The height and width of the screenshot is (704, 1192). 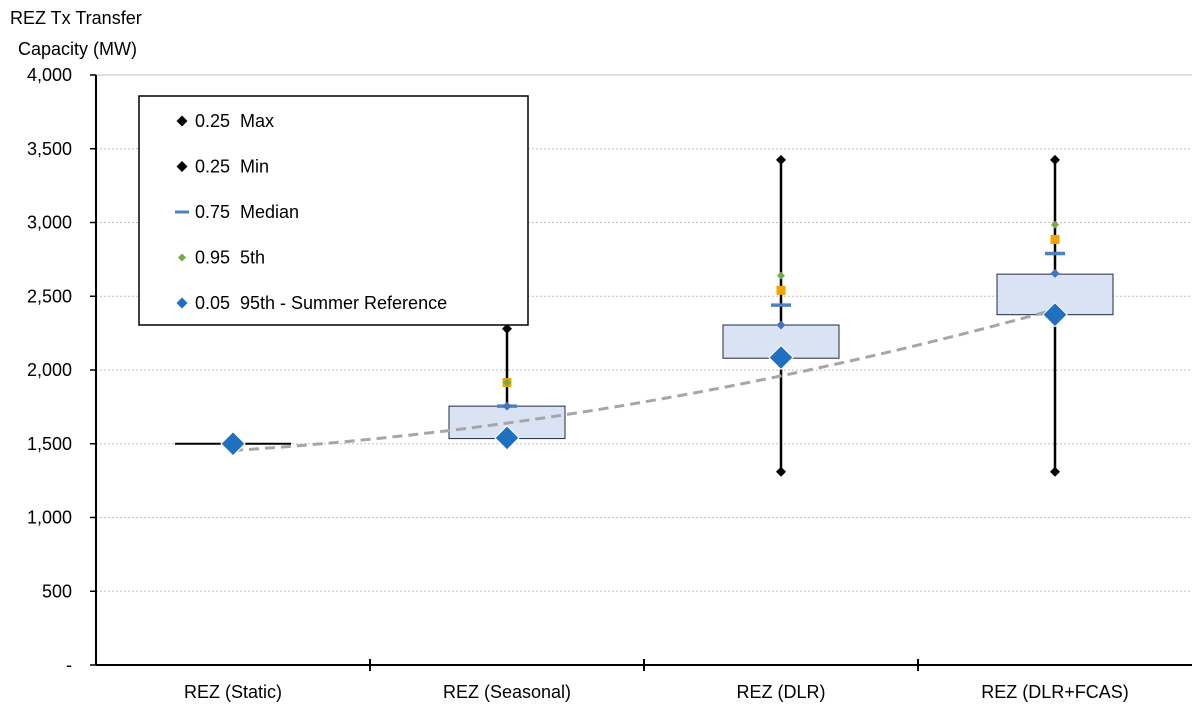 I want to click on legend-box, so click(x=333, y=210).